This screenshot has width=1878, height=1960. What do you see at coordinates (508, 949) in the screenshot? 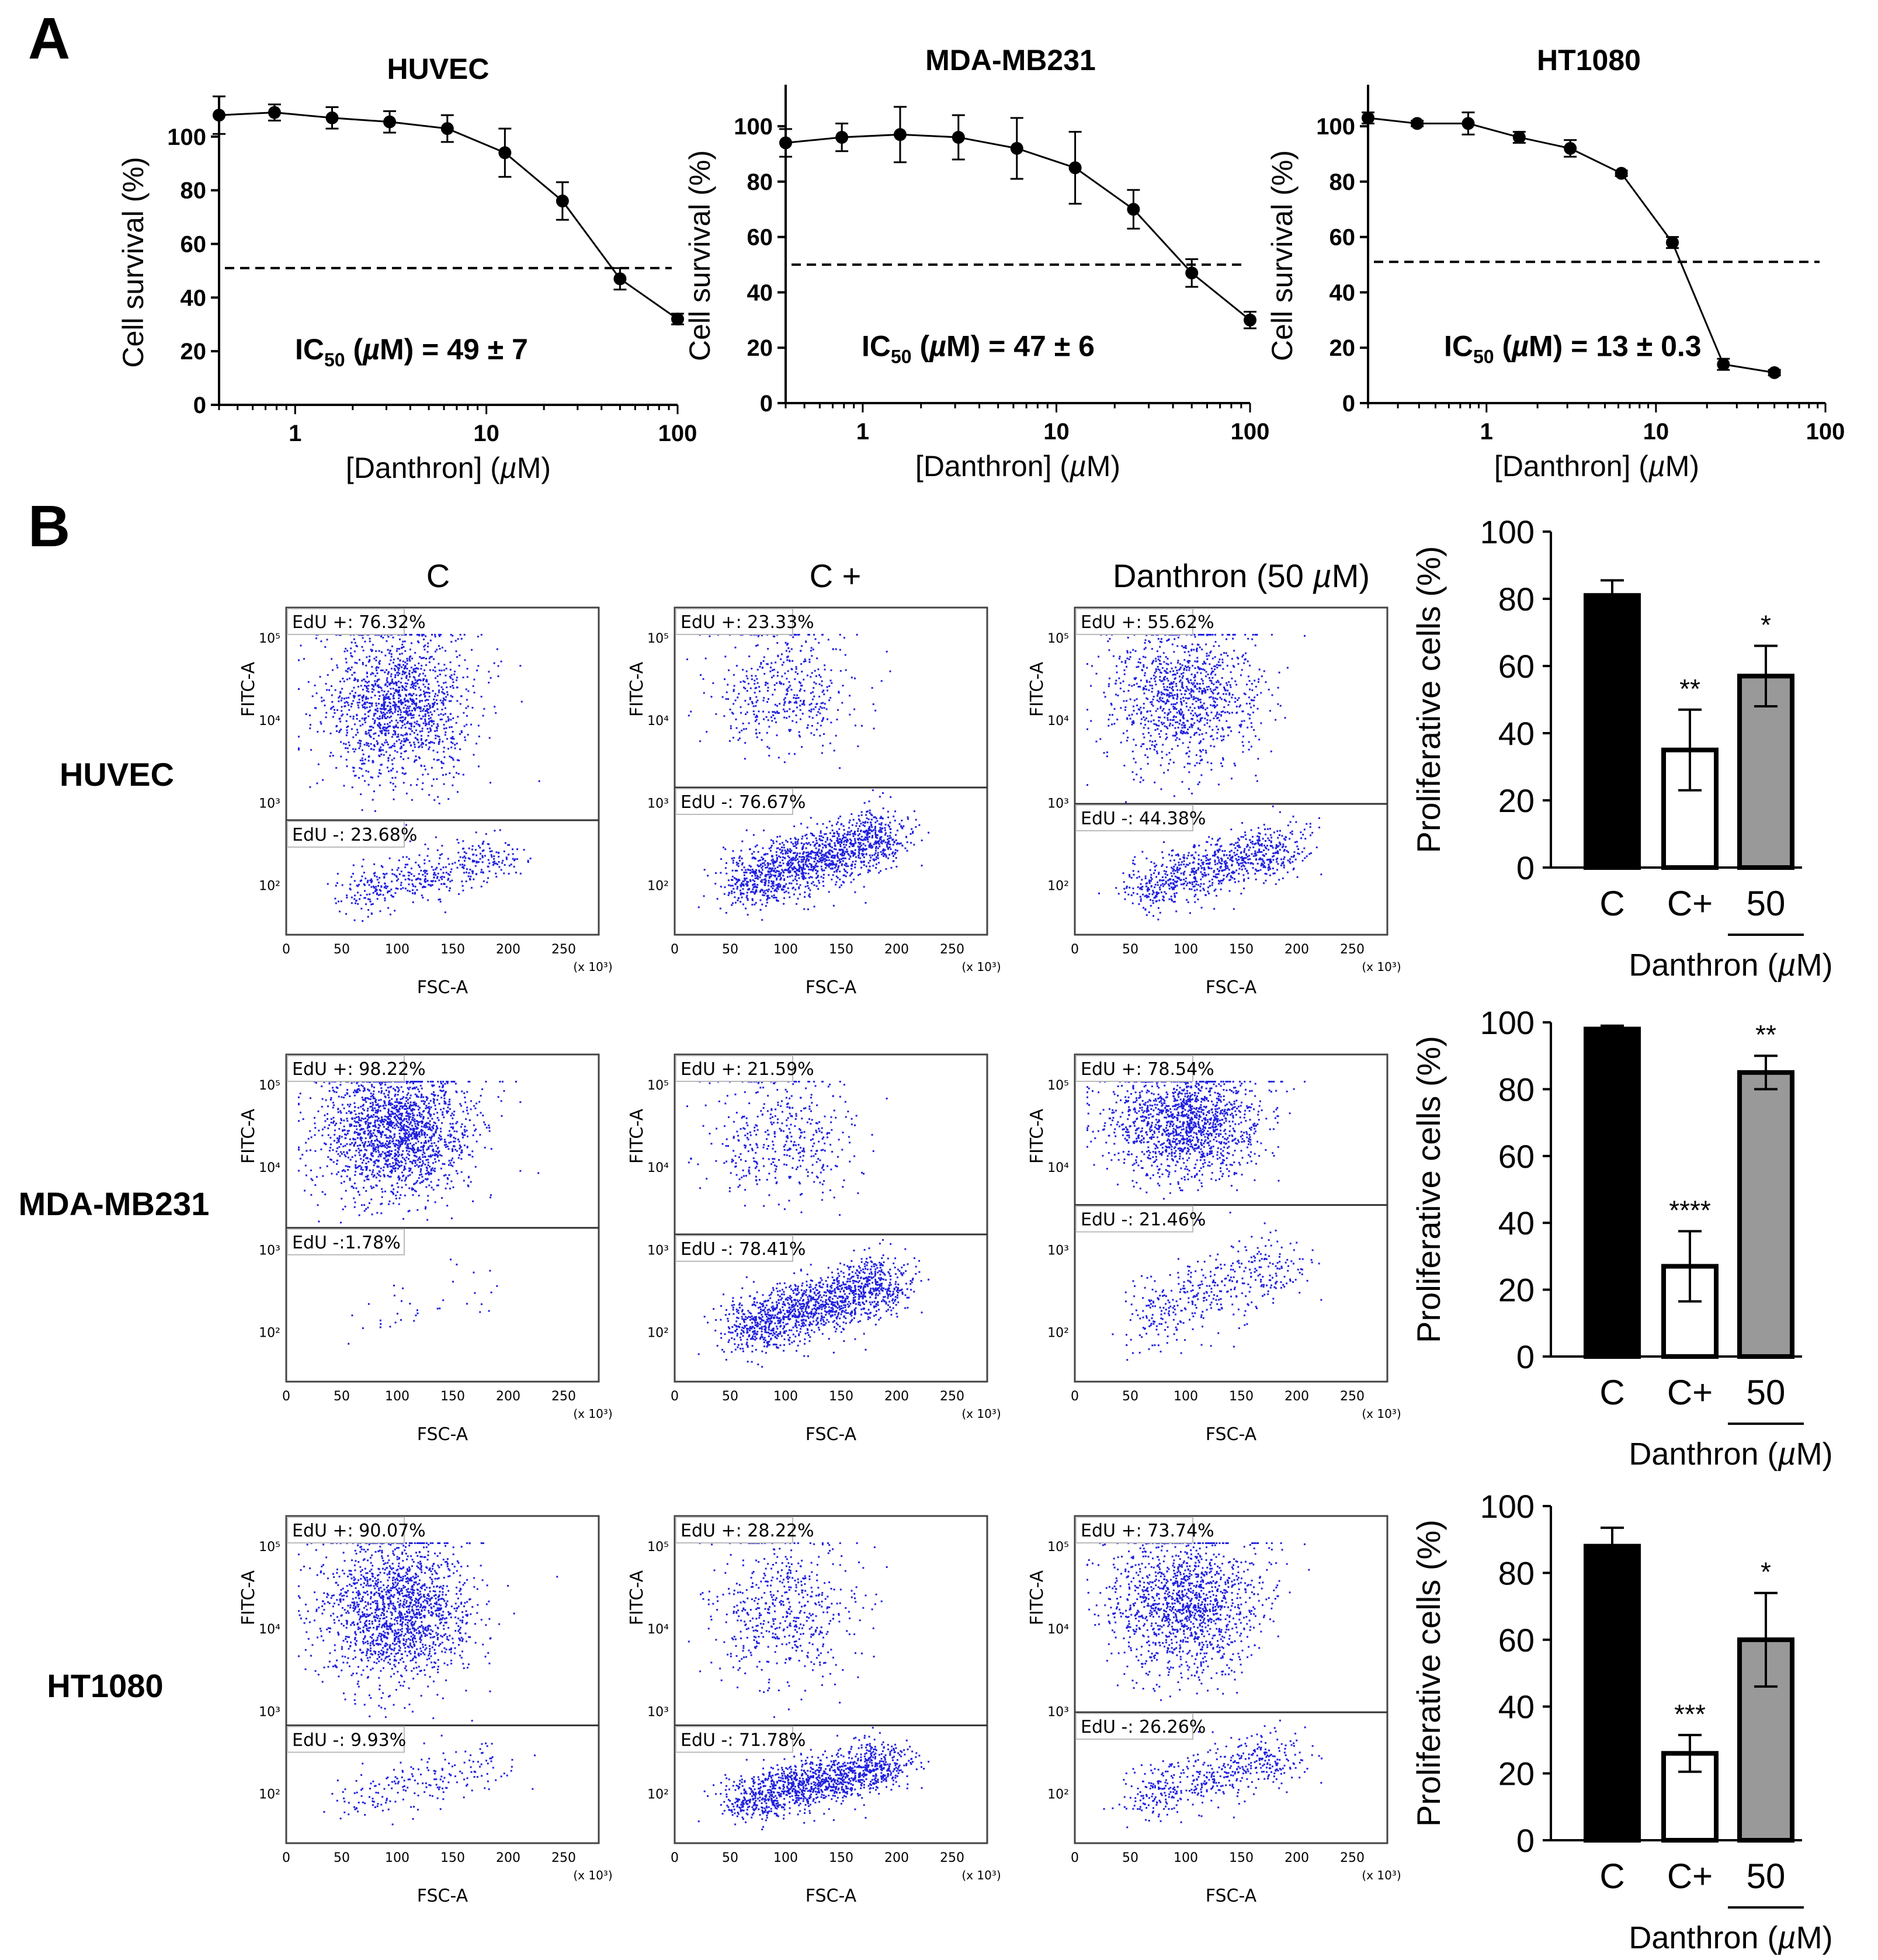
I see `x-tick-label: 200` at bounding box center [508, 949].